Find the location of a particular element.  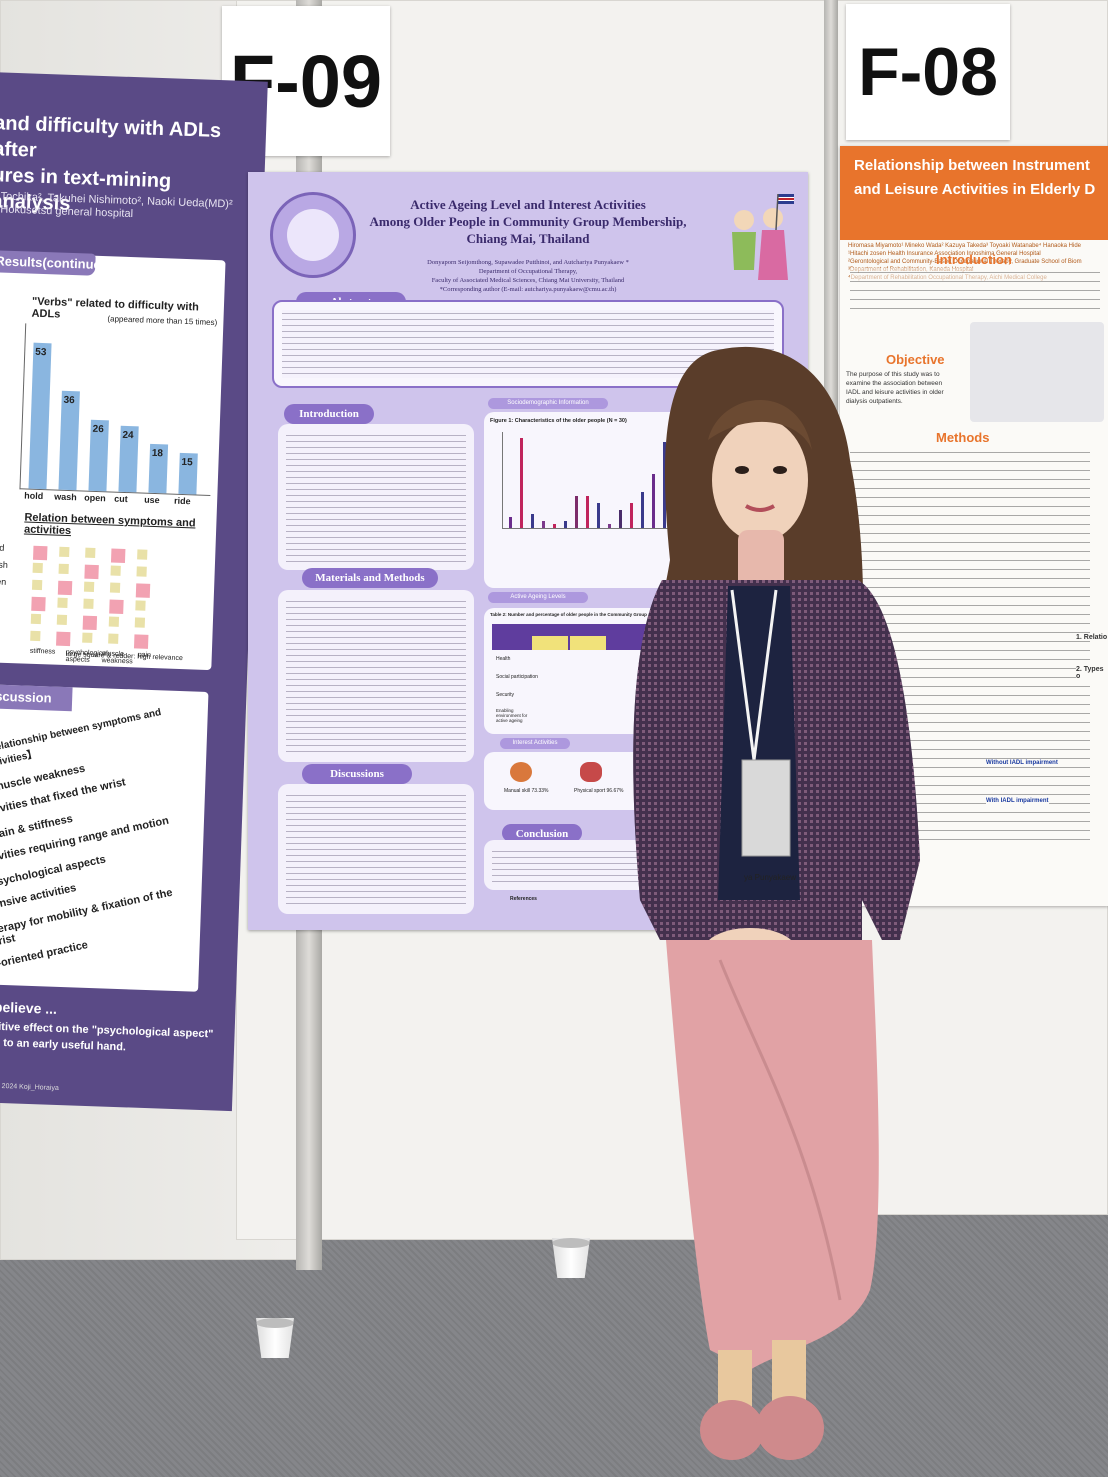

sport-icon is located at coordinates (591, 772).